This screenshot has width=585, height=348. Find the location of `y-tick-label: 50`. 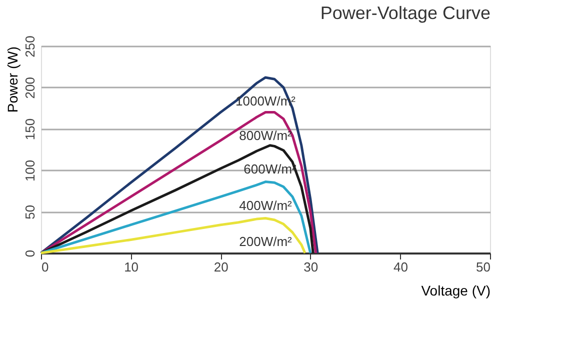

y-tick-label: 50 is located at coordinates (30, 212).